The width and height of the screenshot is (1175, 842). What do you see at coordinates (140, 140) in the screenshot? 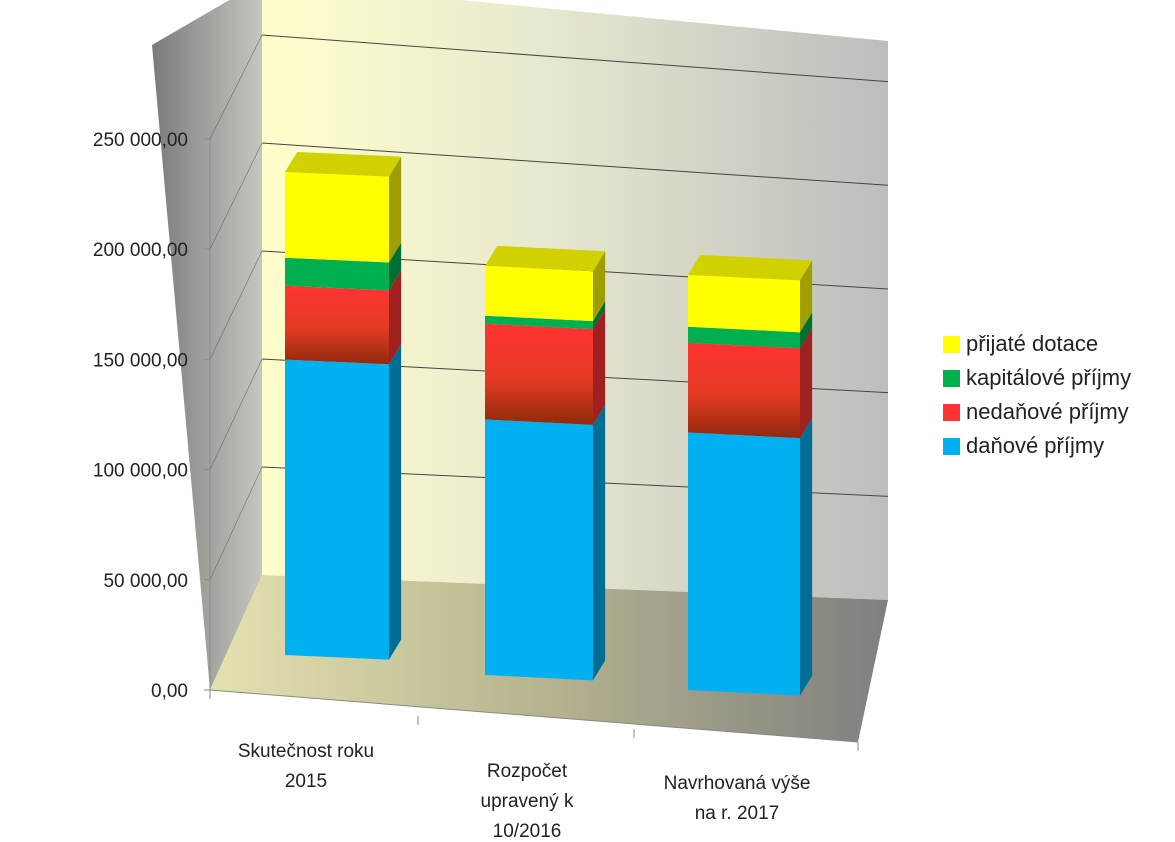
I see `y-tick-label: 250 000,00` at bounding box center [140, 140].